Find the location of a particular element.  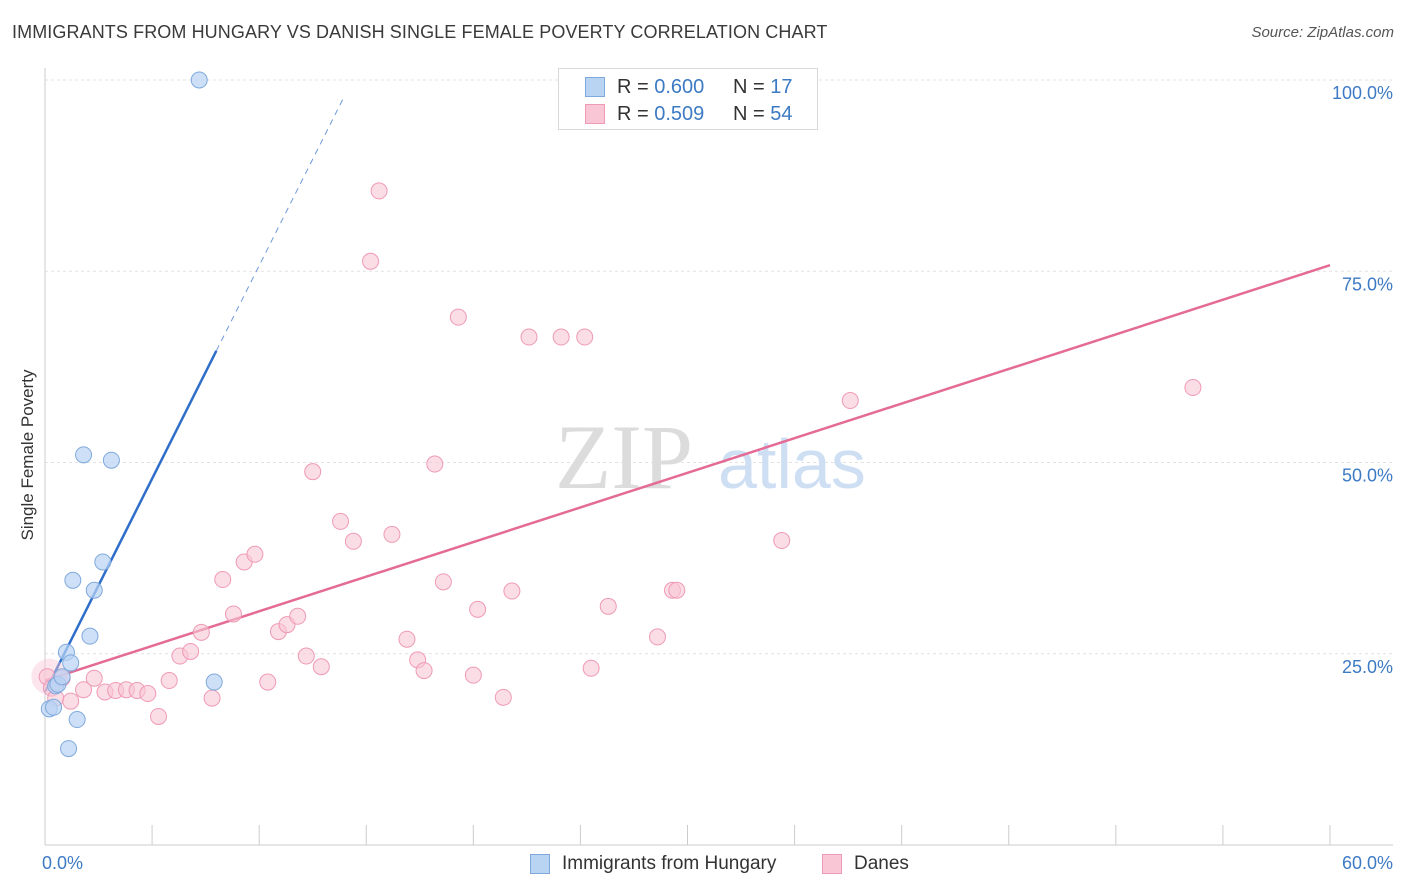

legend-r-value: 0.600 is located at coordinates (679, 87).